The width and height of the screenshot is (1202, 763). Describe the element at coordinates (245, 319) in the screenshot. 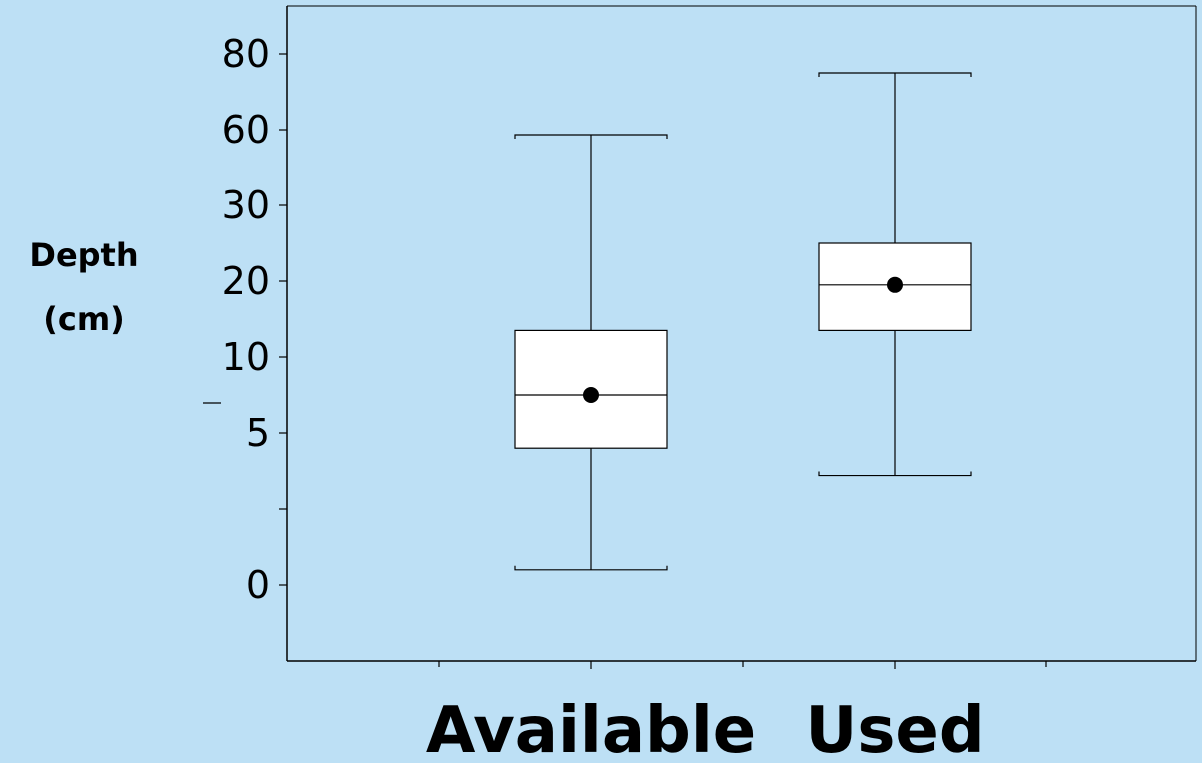

I see `y-axis-ticks: 0 5 10 20 30 60 80` at that location.